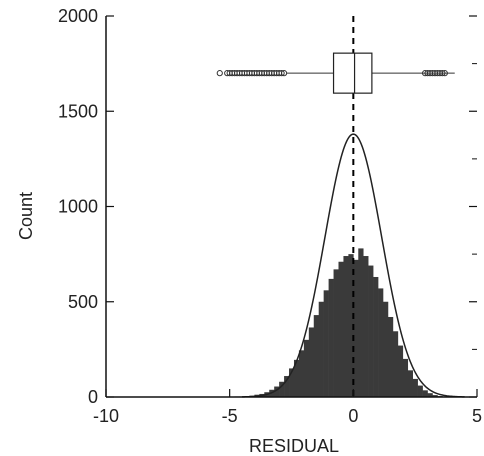  Describe the element at coordinates (352, 73) in the screenshot. I see `boxplot-box` at that location.